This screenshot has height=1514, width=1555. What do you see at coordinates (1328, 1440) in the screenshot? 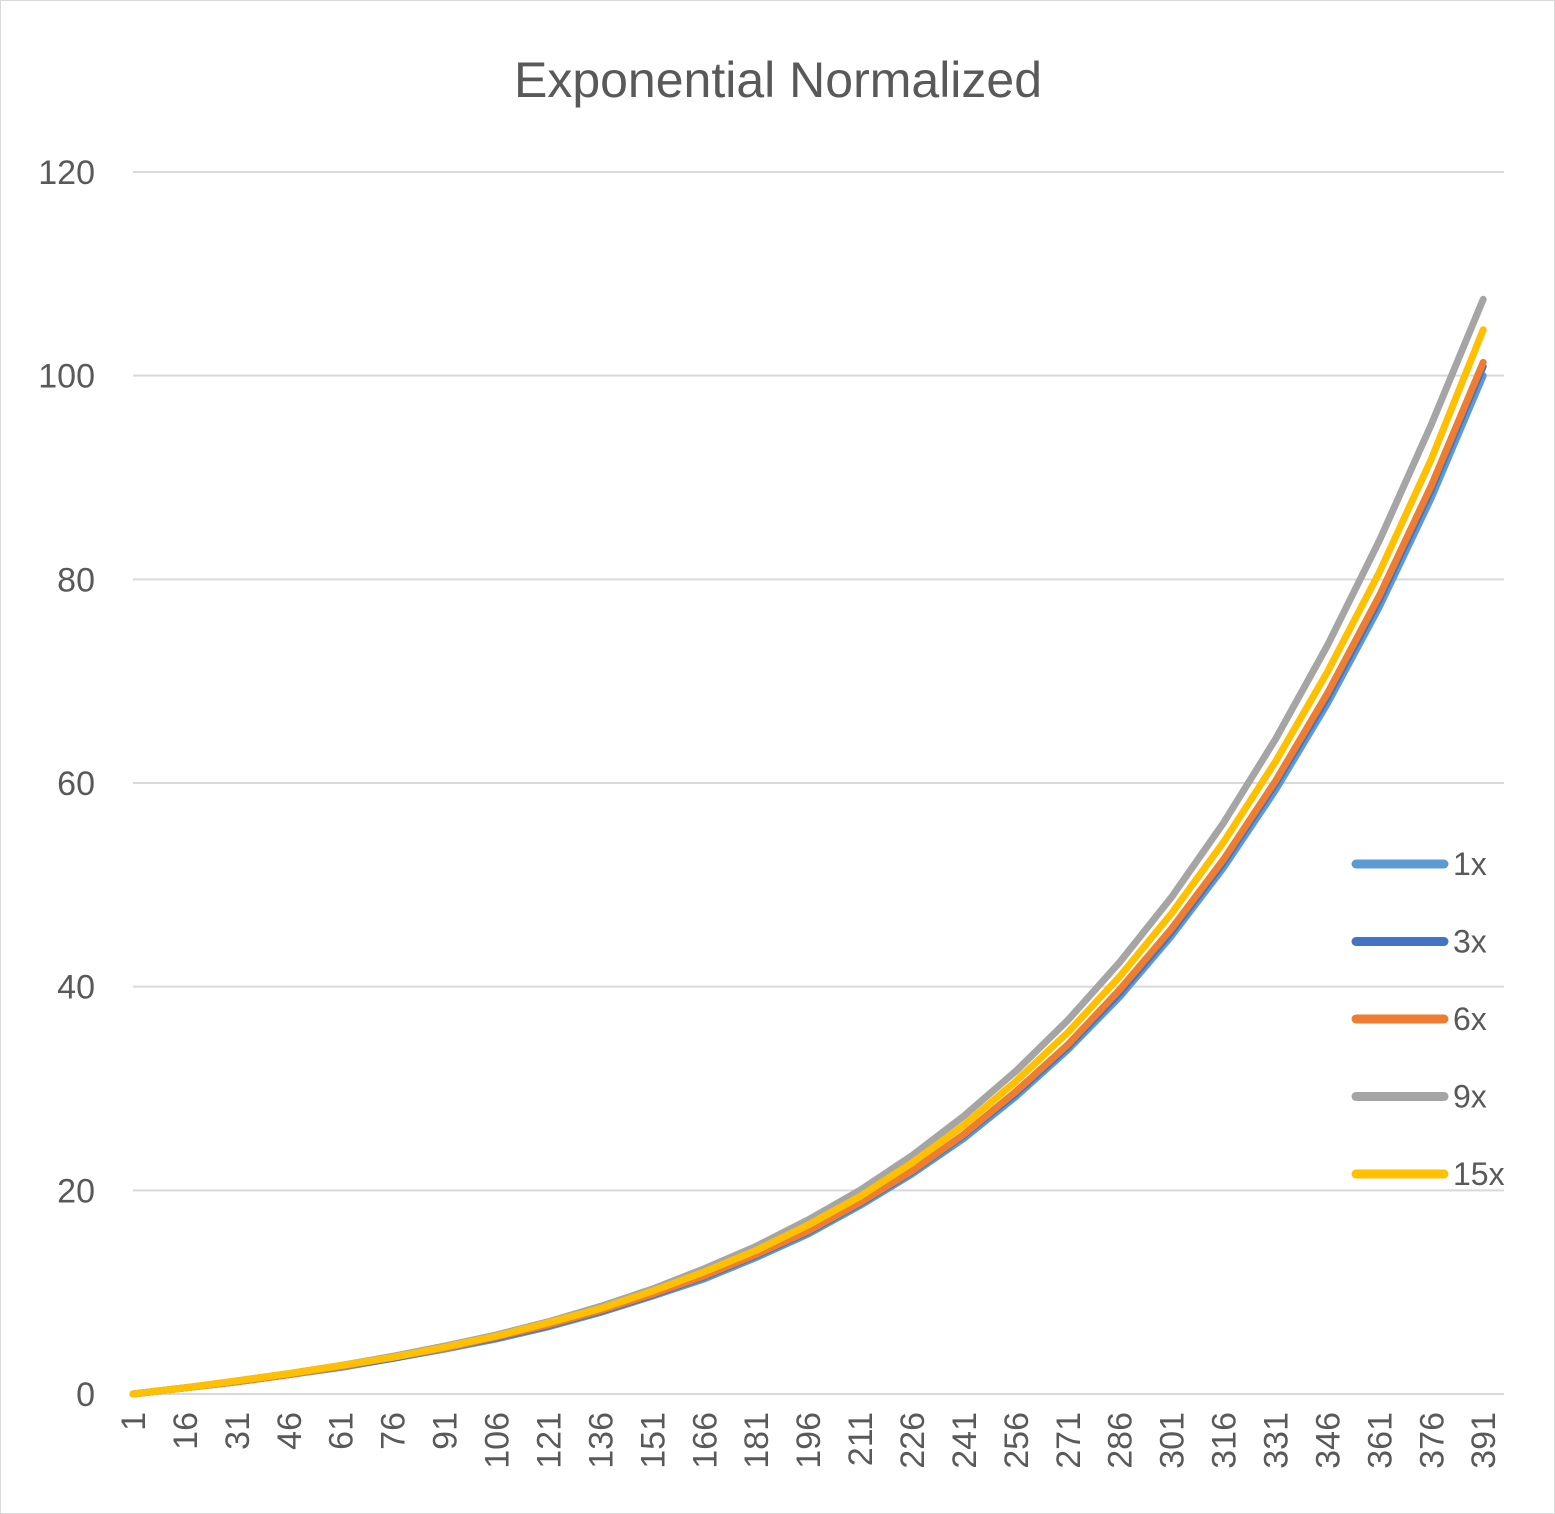
I see `x-tick-label: 346` at bounding box center [1328, 1440].